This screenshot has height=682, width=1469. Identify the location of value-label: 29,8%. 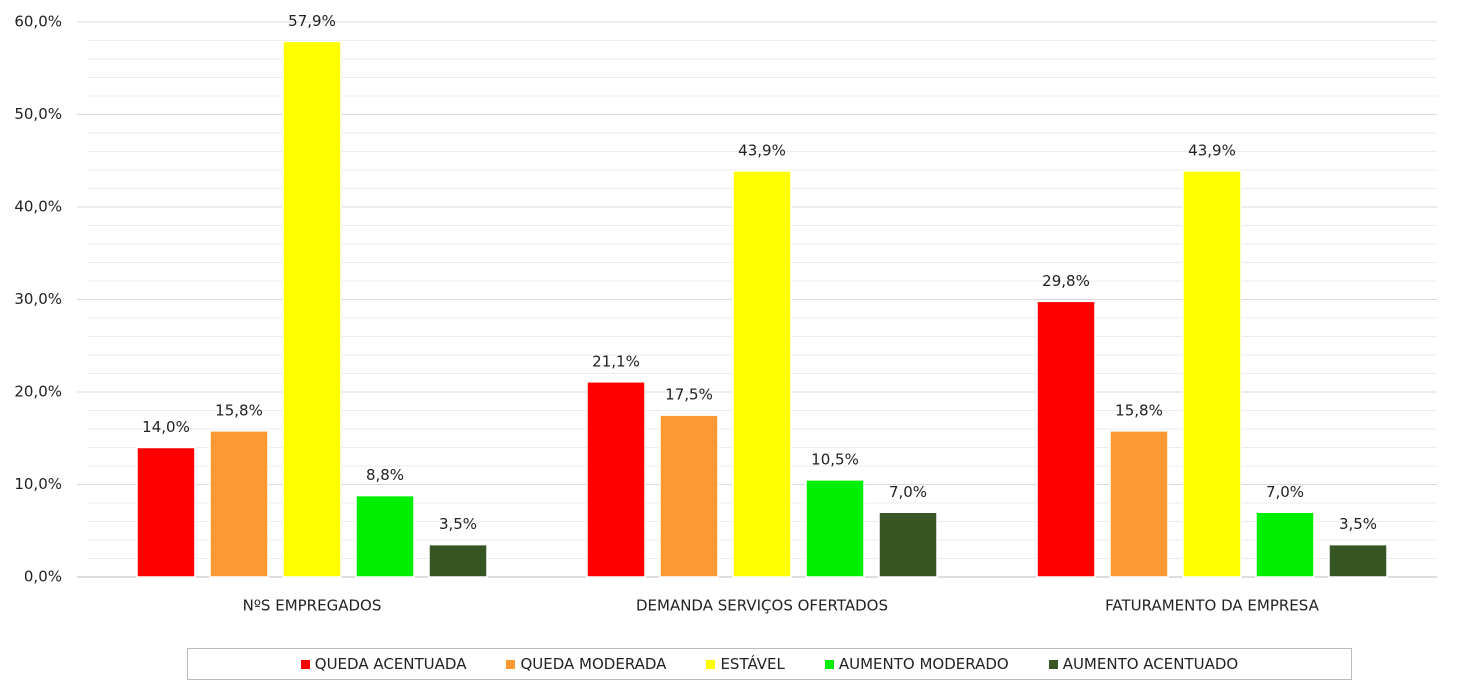
(1066, 281).